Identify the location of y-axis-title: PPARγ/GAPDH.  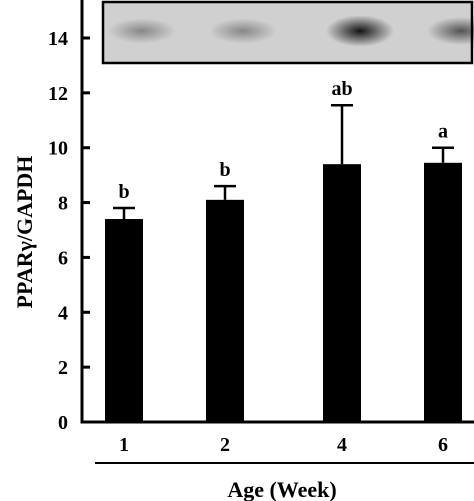
(24, 232).